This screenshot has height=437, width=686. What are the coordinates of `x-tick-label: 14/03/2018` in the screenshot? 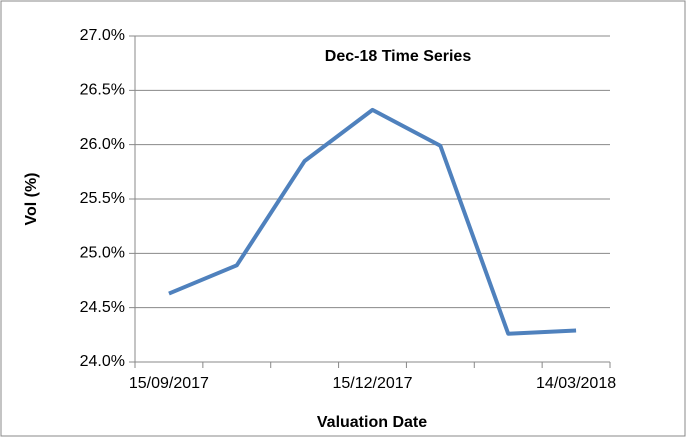 It's located at (576, 383).